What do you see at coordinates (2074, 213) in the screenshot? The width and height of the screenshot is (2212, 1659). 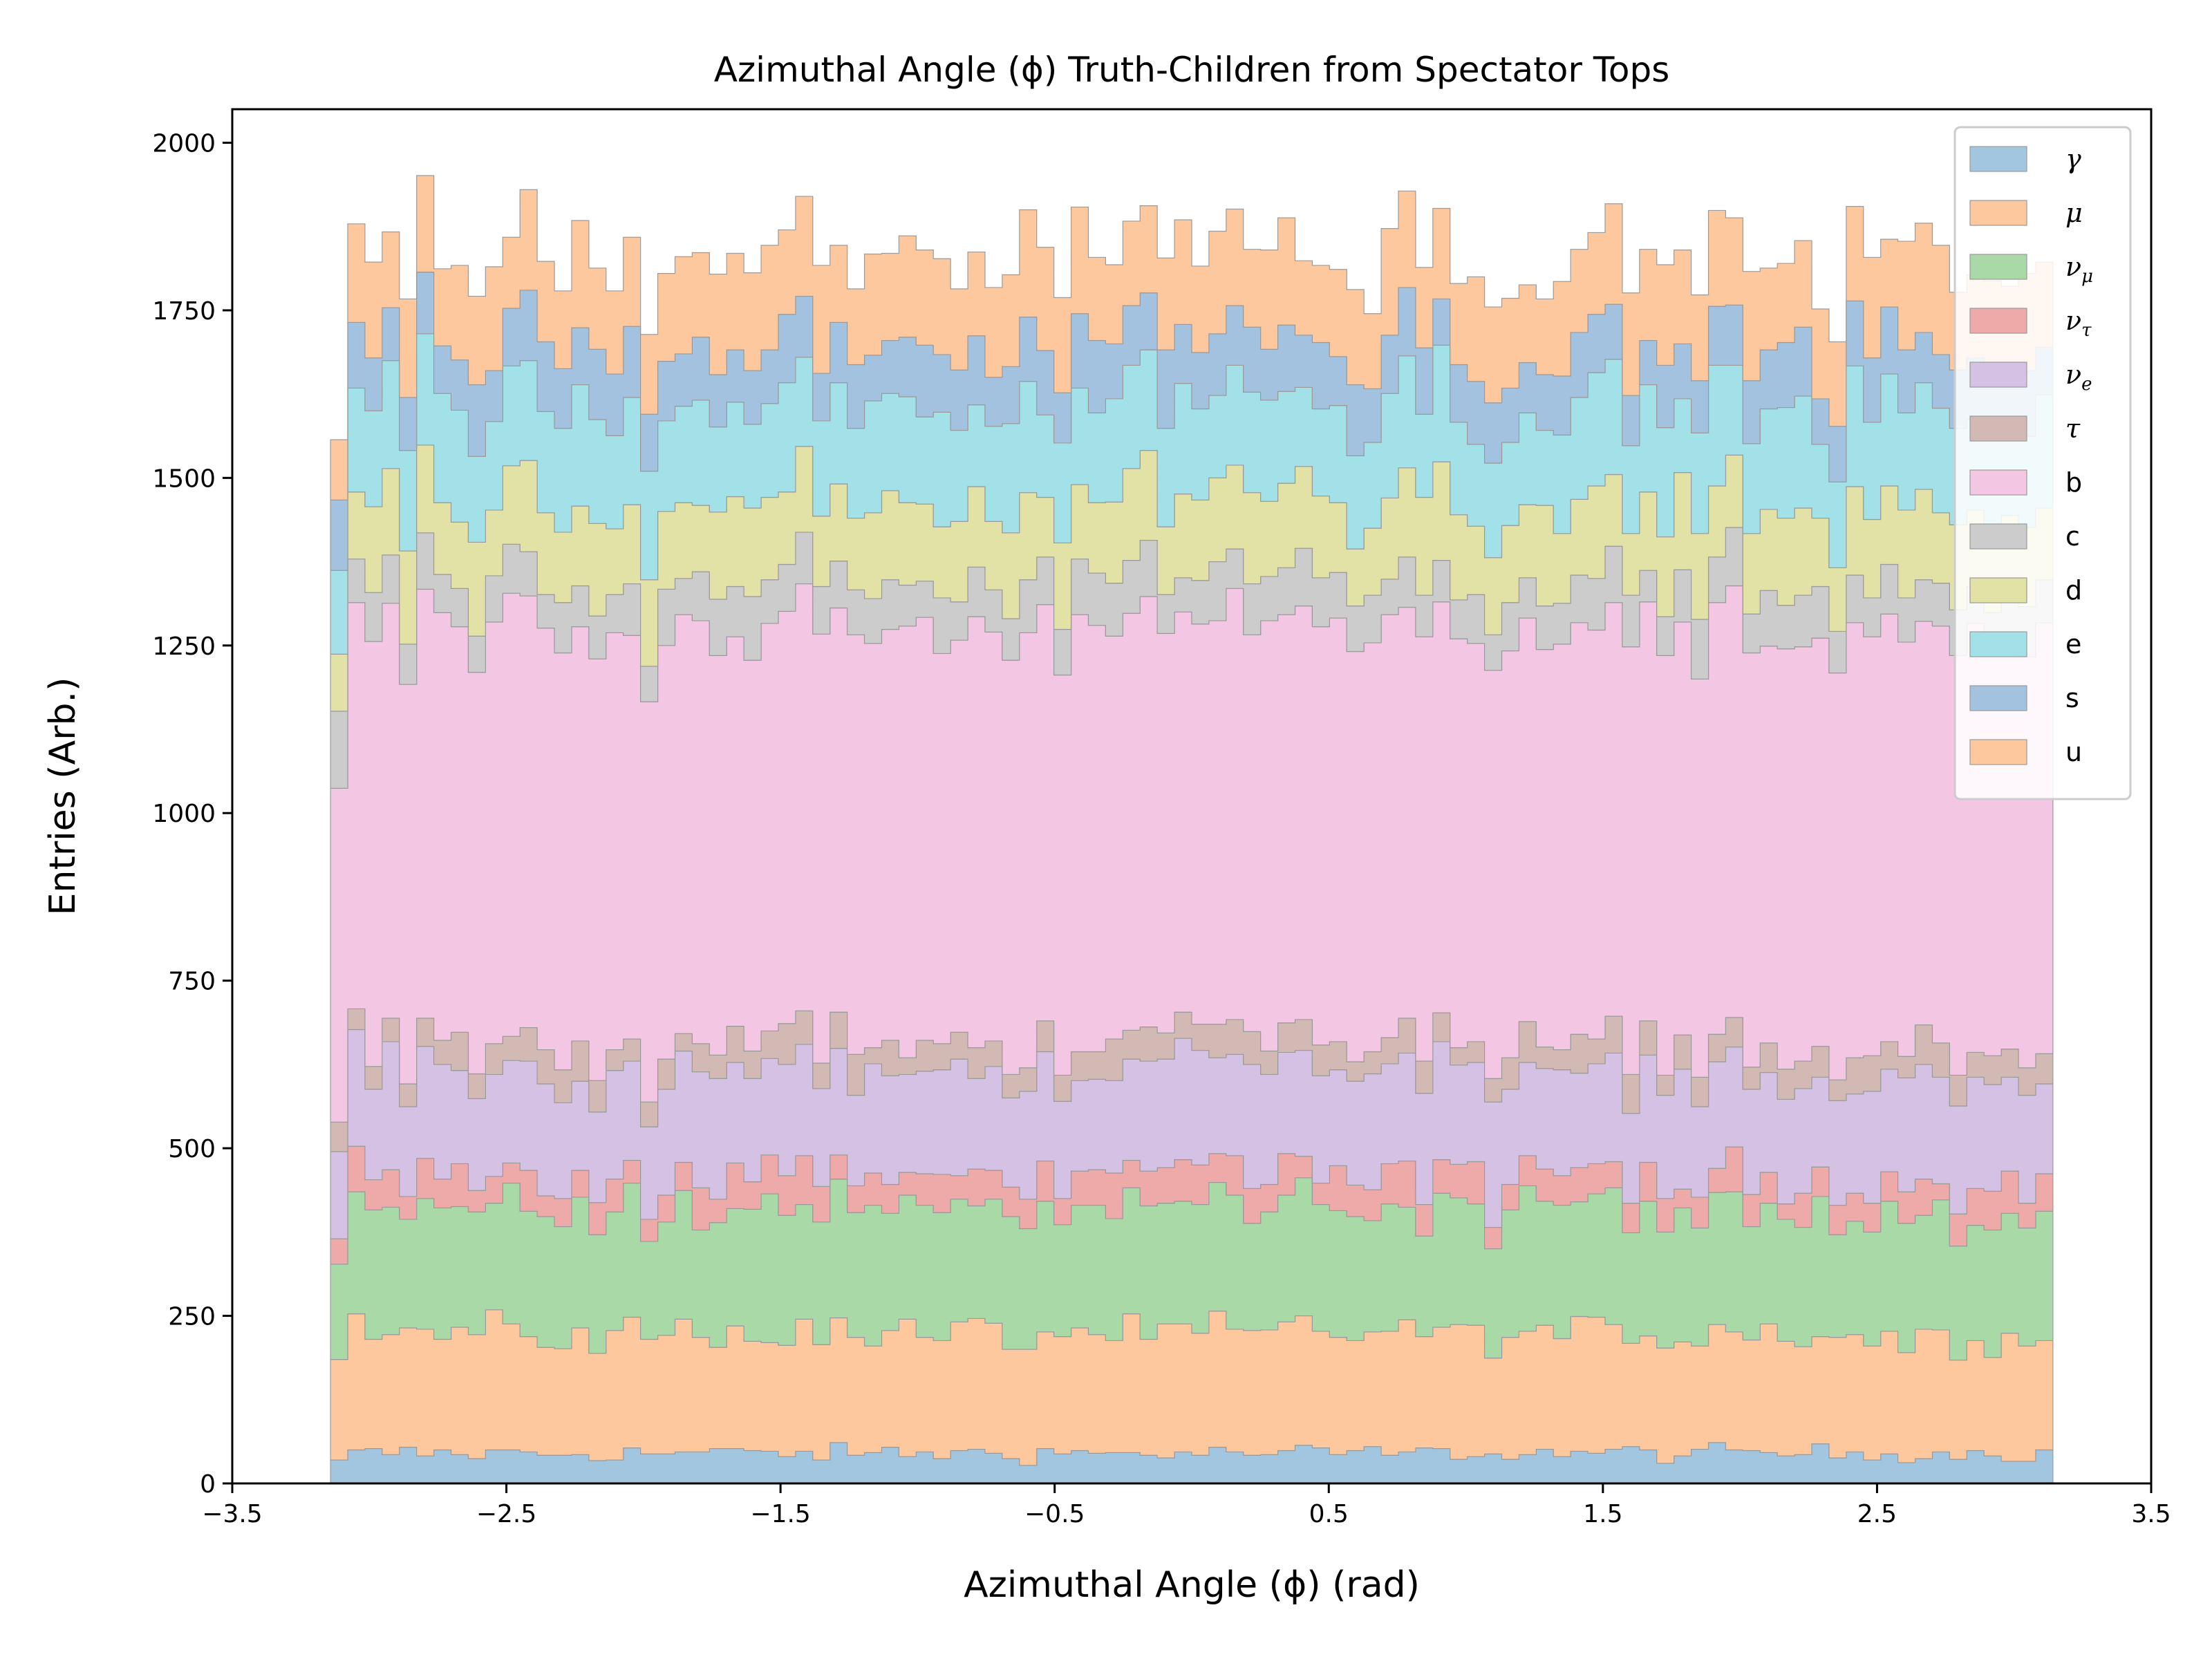 I see `legend-label: μ` at bounding box center [2074, 213].